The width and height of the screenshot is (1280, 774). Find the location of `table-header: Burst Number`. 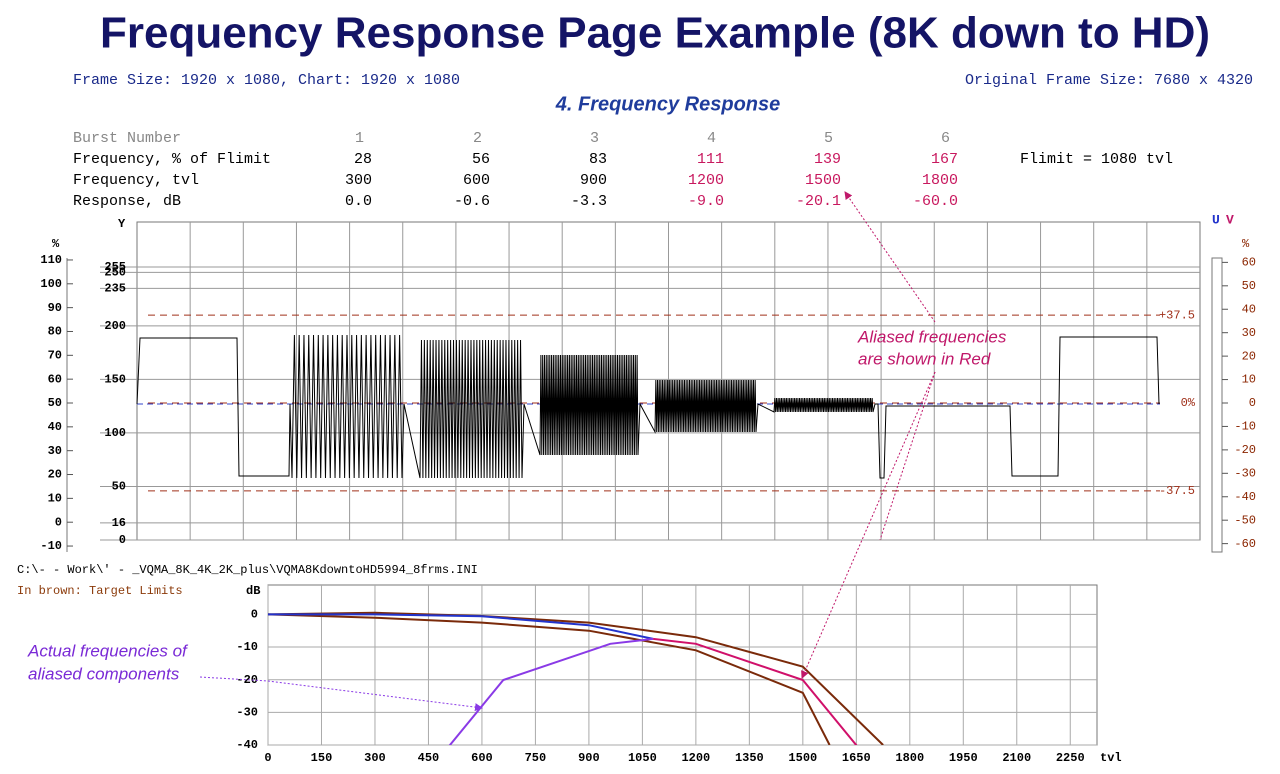

table-header: Burst Number is located at coordinates (127, 138).